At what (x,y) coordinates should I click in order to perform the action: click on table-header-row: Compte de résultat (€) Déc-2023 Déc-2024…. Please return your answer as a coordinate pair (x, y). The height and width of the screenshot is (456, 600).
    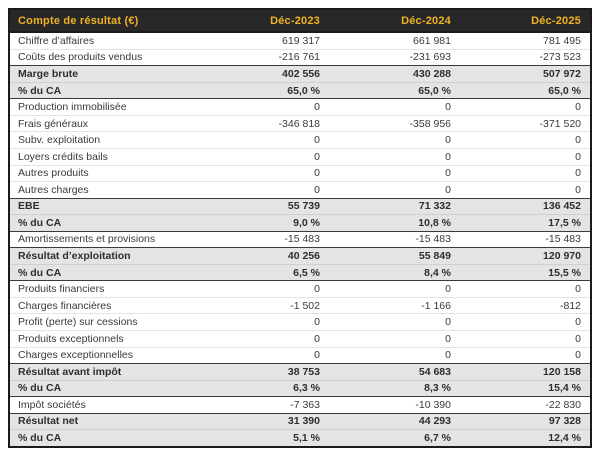
    Looking at the image, I should click on (300, 21).